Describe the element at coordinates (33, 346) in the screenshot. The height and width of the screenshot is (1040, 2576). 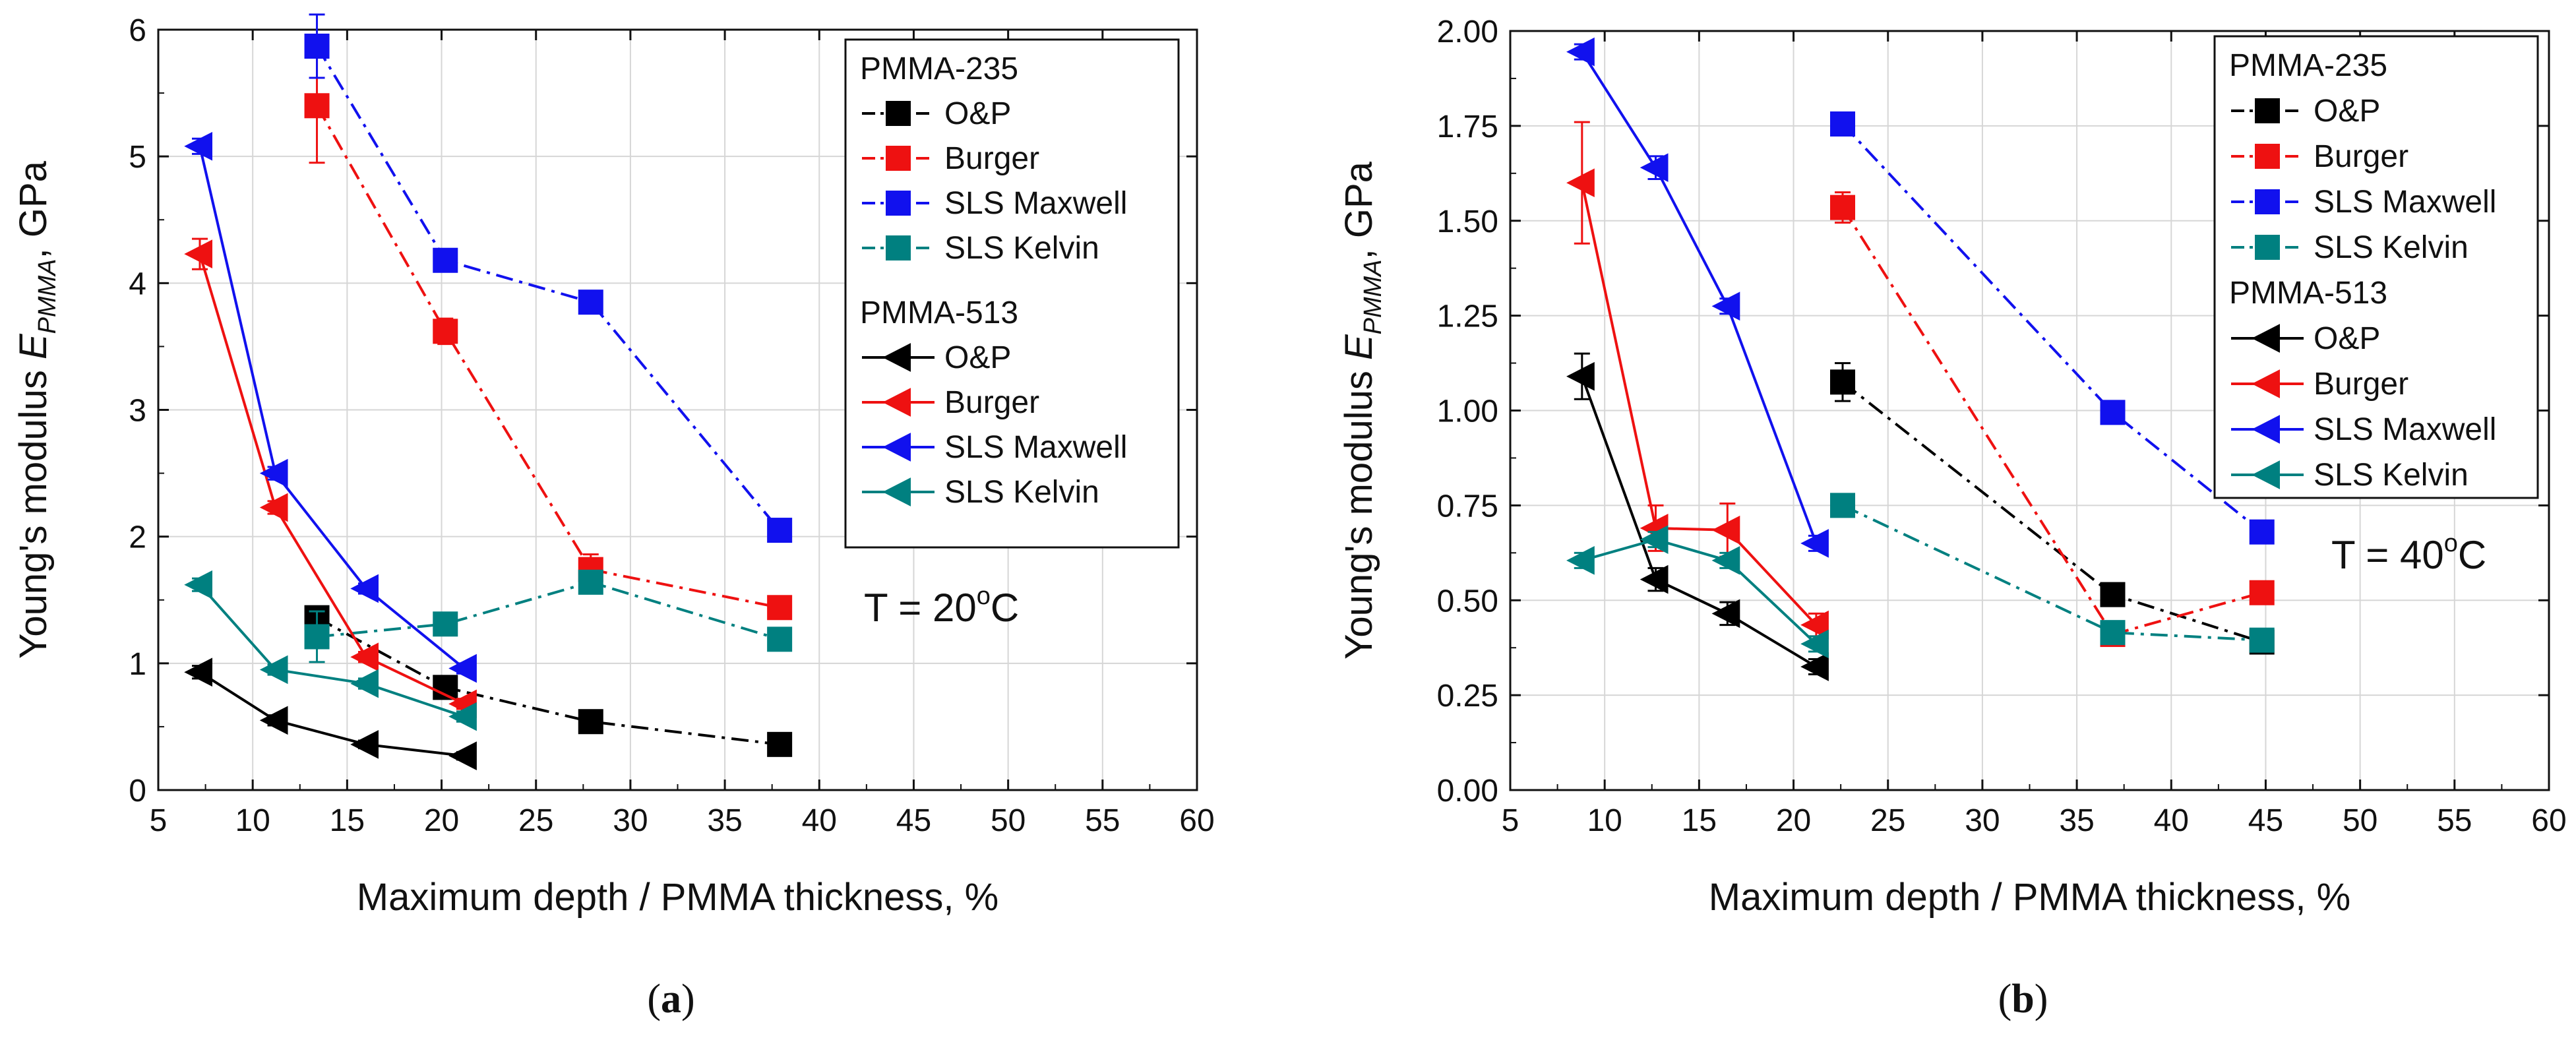
I see `y-axis-label-symbol: E` at that location.